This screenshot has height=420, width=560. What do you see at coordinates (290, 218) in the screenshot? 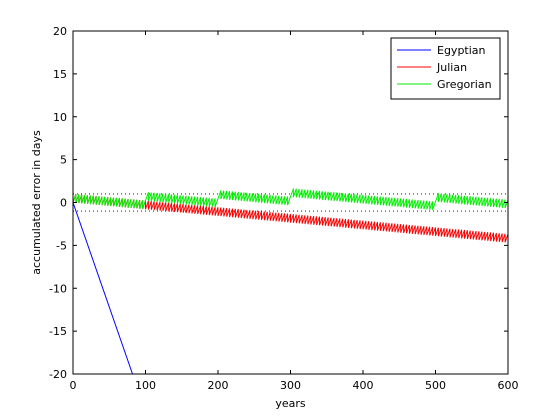
I see `series-line-julian` at bounding box center [290, 218].